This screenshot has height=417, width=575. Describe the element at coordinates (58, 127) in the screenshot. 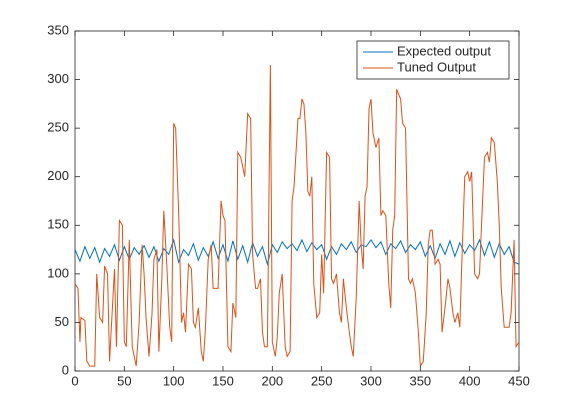

I see `y-tick-label: 250` at that location.